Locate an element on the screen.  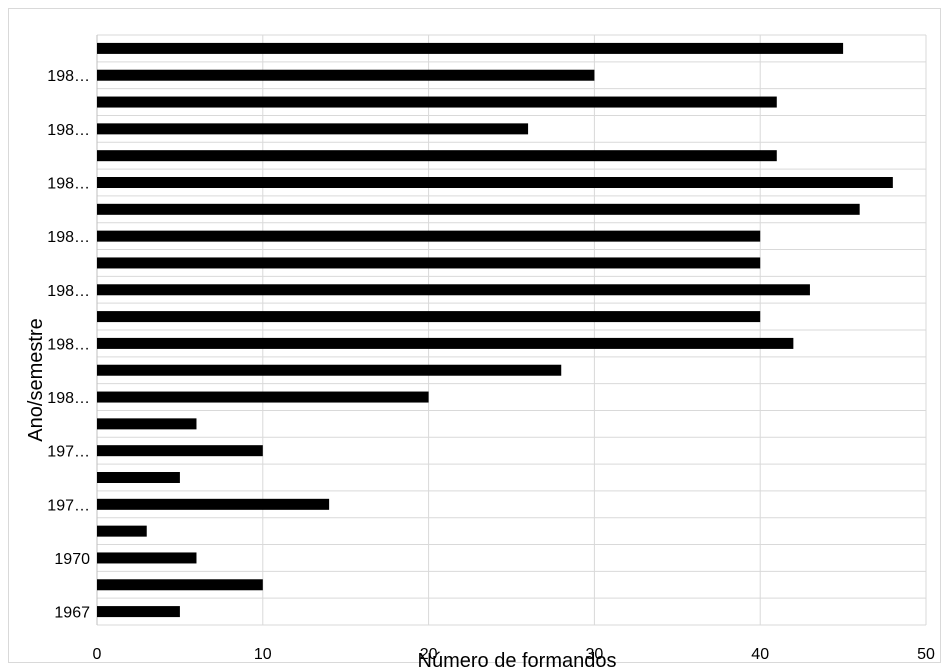
x-tick-label: 10 is located at coordinates (263, 654).